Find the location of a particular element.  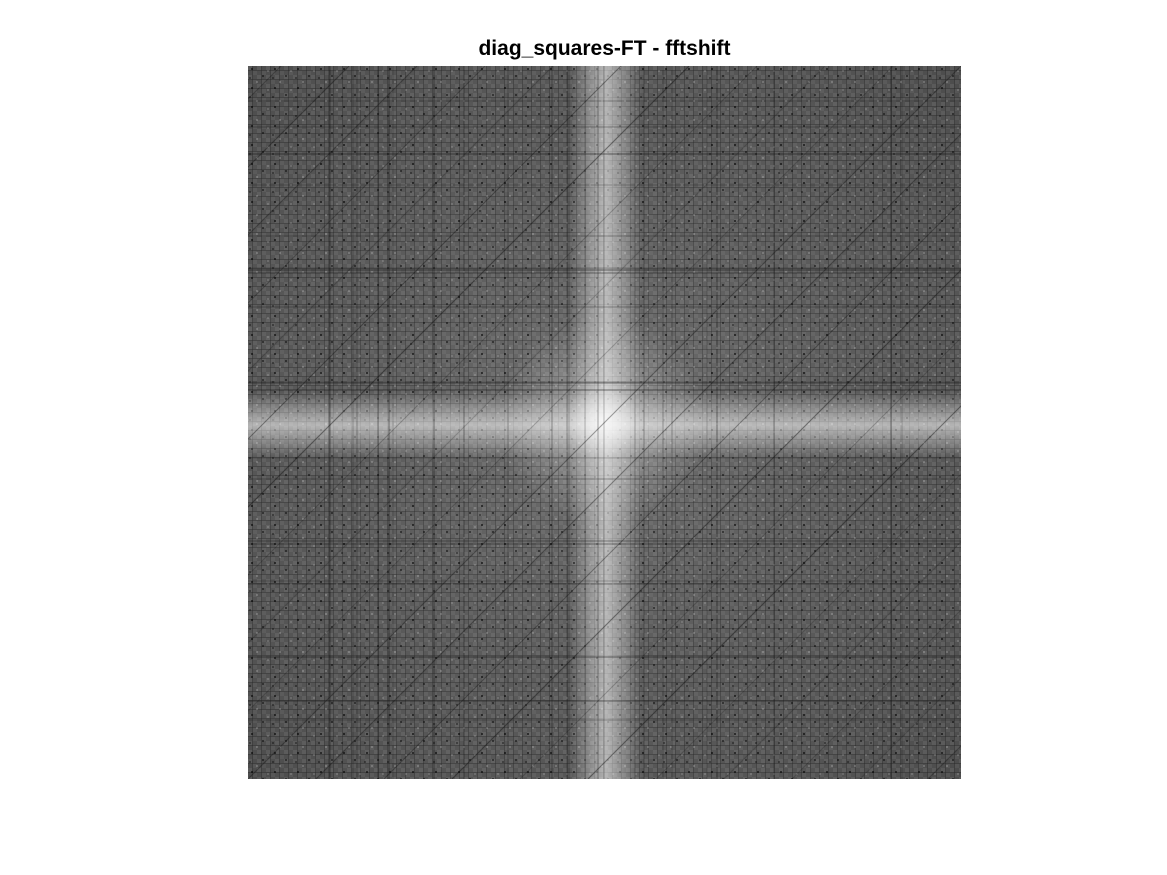

figure-title: diag_squares-FT - fftshift is located at coordinates (604, 48).